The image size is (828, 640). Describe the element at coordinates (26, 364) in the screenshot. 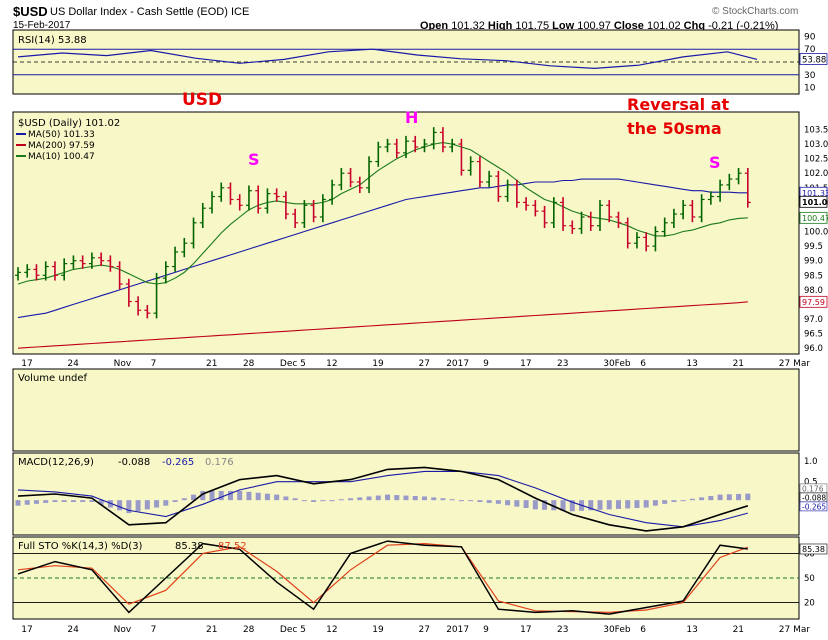

I see `price-x-tick-label: 17` at that location.